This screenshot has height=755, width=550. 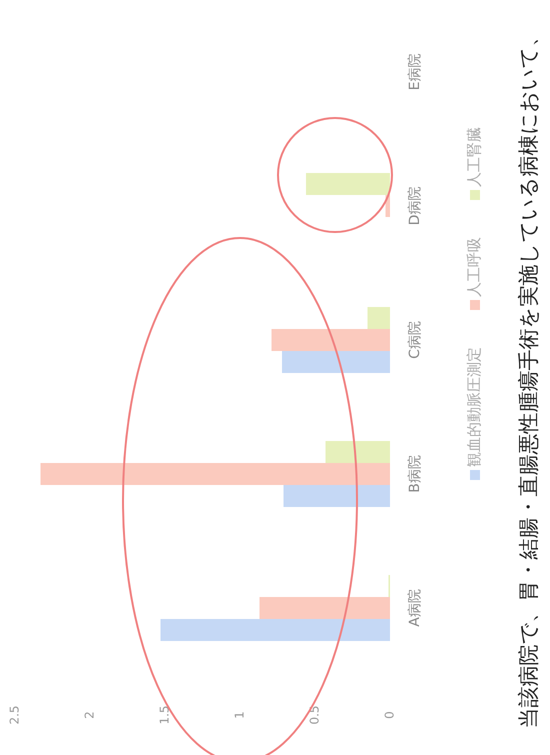 What do you see at coordinates (14, 715) in the screenshot?
I see `xtick: 2.5` at bounding box center [14, 715].